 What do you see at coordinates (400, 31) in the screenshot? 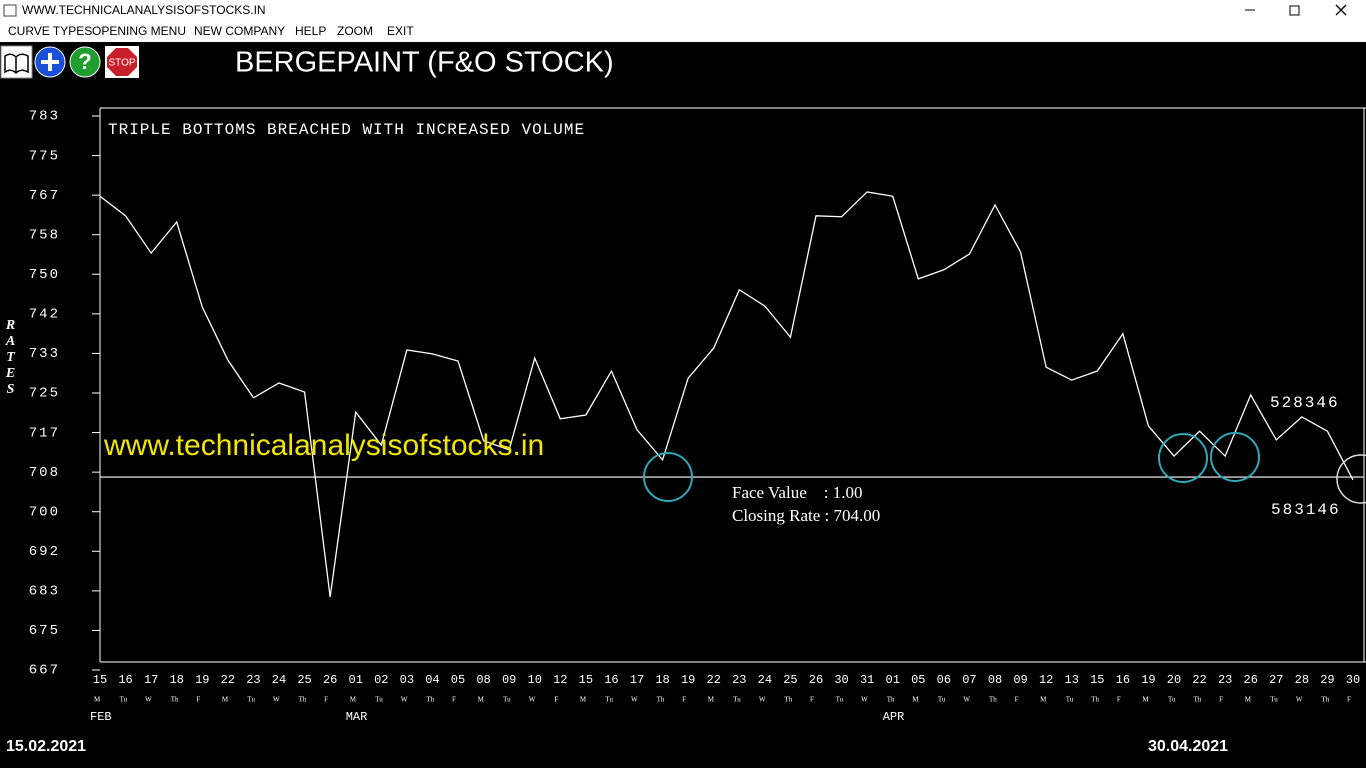
I see `menu-item: EXIT` at bounding box center [400, 31].